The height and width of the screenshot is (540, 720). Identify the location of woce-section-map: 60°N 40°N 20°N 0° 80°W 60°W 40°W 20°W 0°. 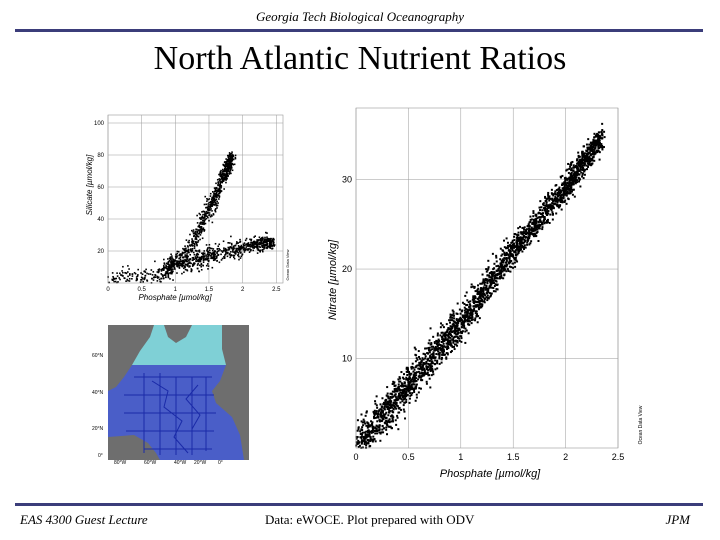
(170, 396).